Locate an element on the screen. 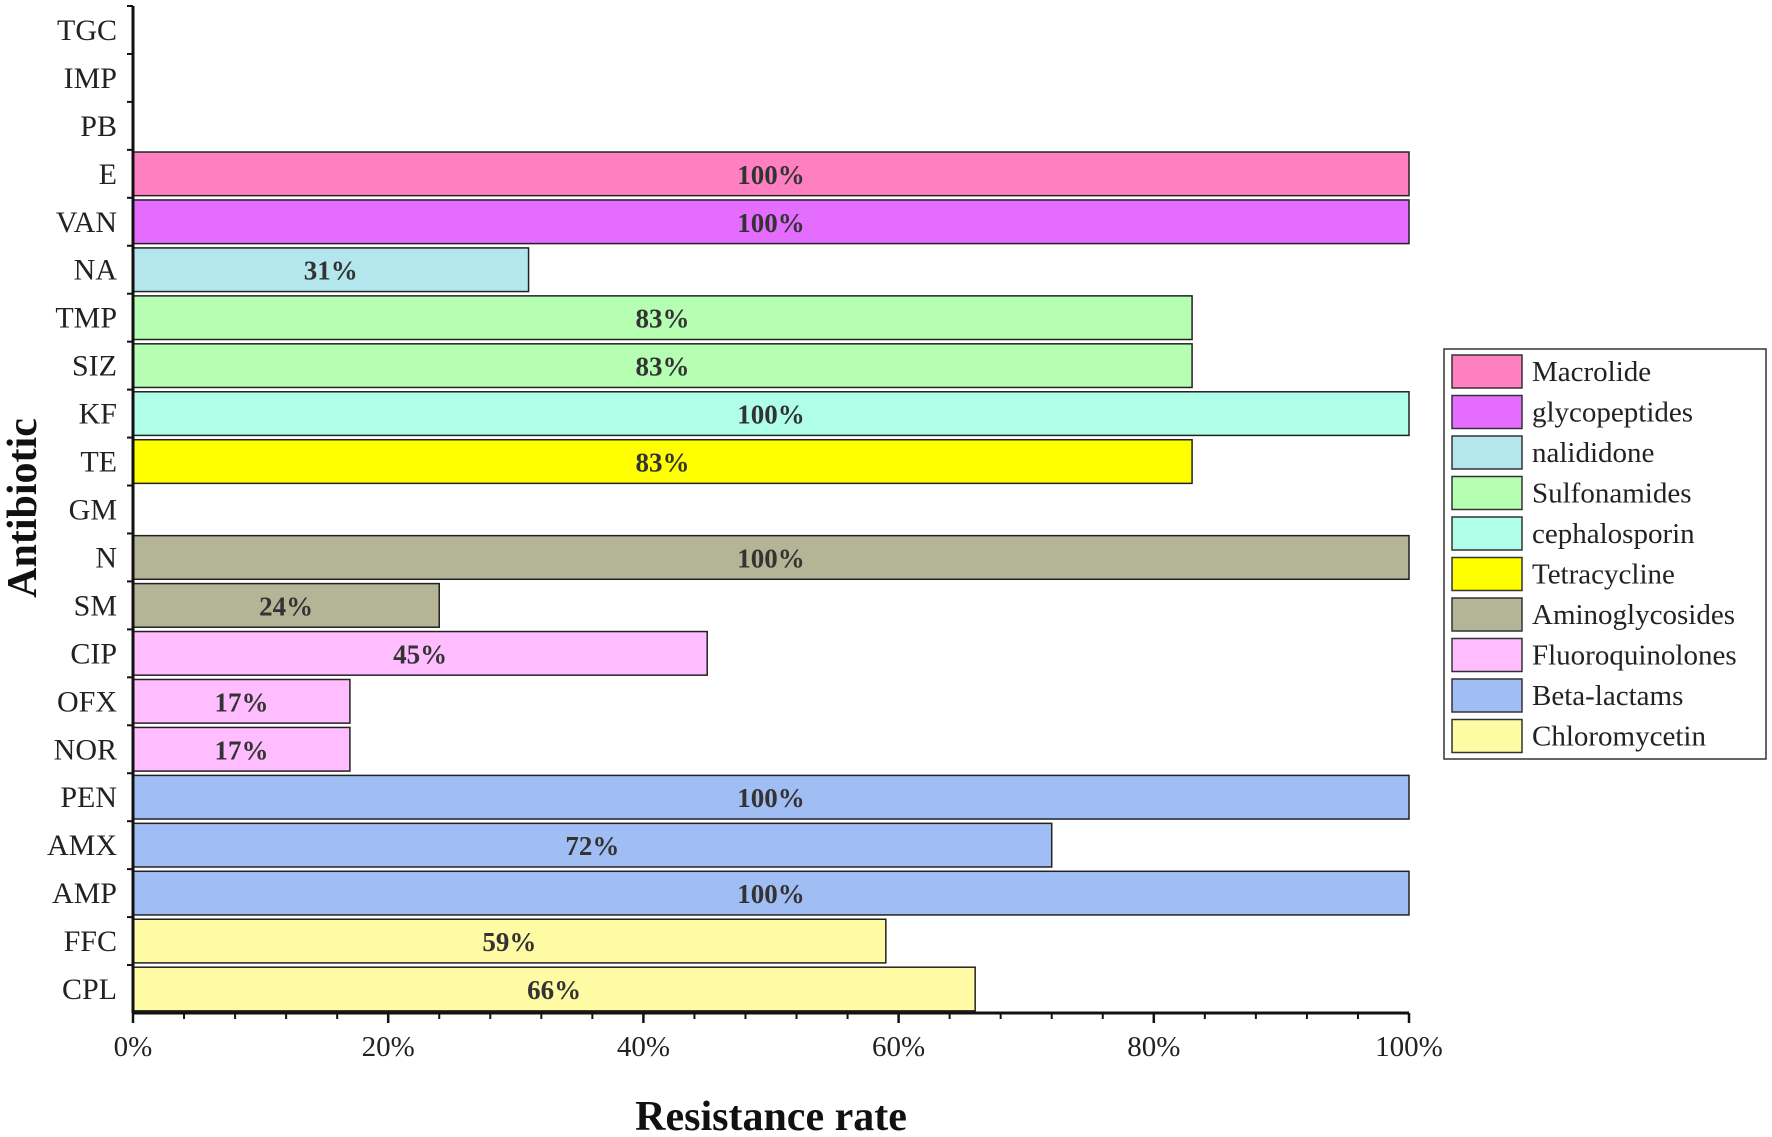 The width and height of the screenshot is (1772, 1137). category-label: NA is located at coordinates (96, 270).